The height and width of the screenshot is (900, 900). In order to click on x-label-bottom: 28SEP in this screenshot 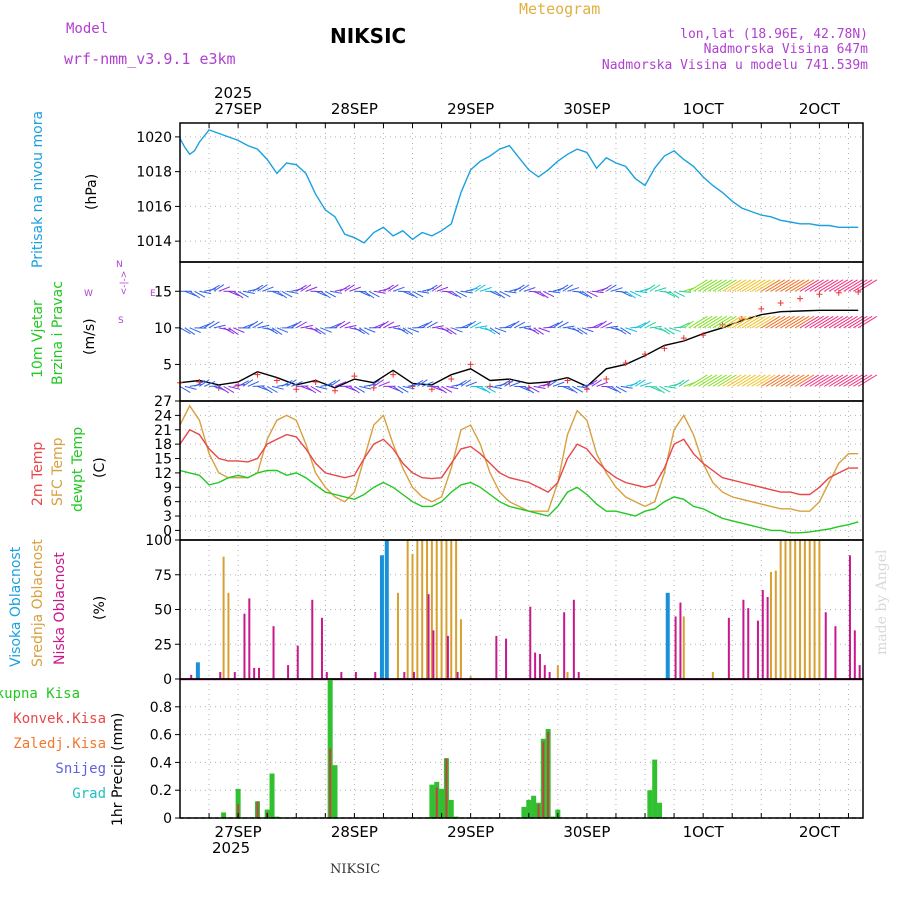, I will do `click(354, 832)`.